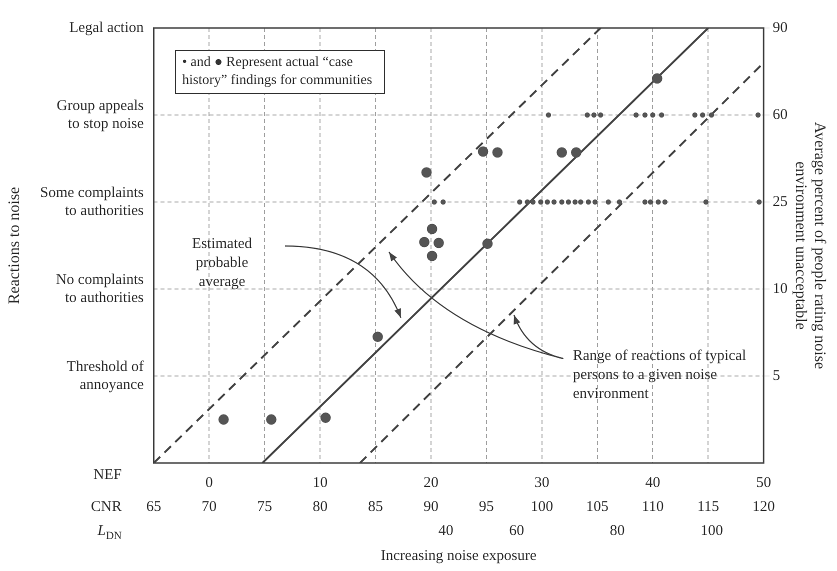 Image resolution: width=837 pixels, height=571 pixels. I want to click on x-tick-label: 105, so click(597, 506).